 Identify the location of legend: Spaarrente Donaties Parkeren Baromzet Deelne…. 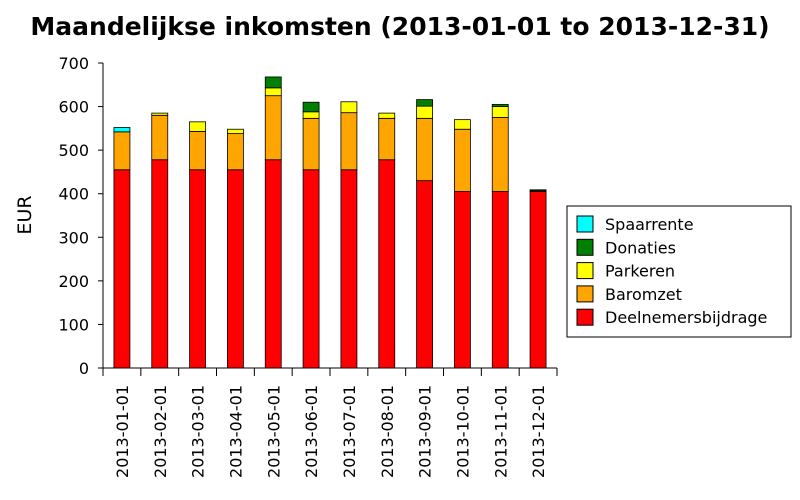
(679, 271).